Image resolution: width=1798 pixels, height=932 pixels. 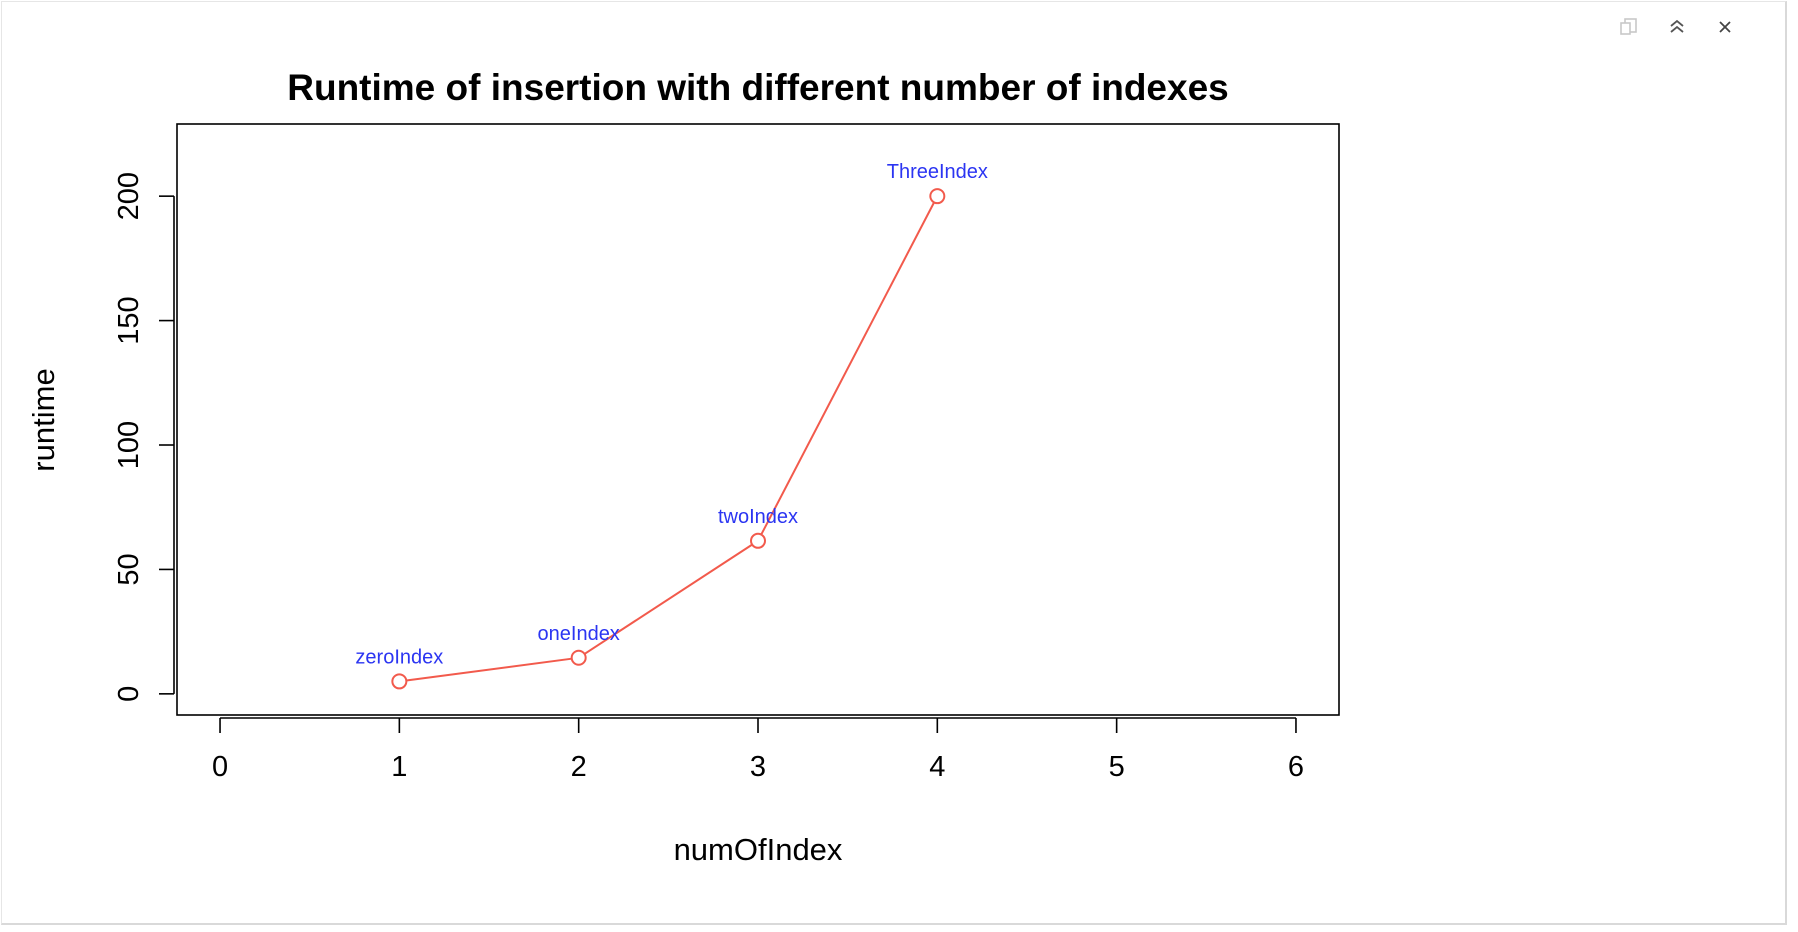 What do you see at coordinates (129, 445) in the screenshot?
I see `y-tick-label: 100` at bounding box center [129, 445].